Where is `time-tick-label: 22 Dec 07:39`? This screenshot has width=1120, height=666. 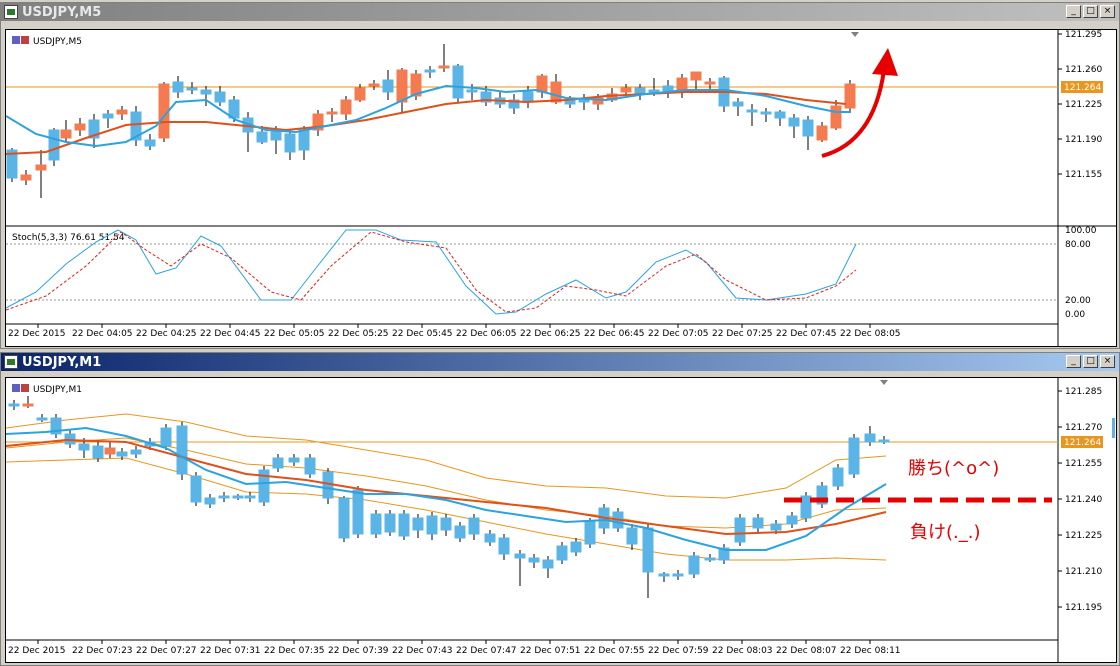
time-tick-label: 22 Dec 07:39 is located at coordinates (358, 651).